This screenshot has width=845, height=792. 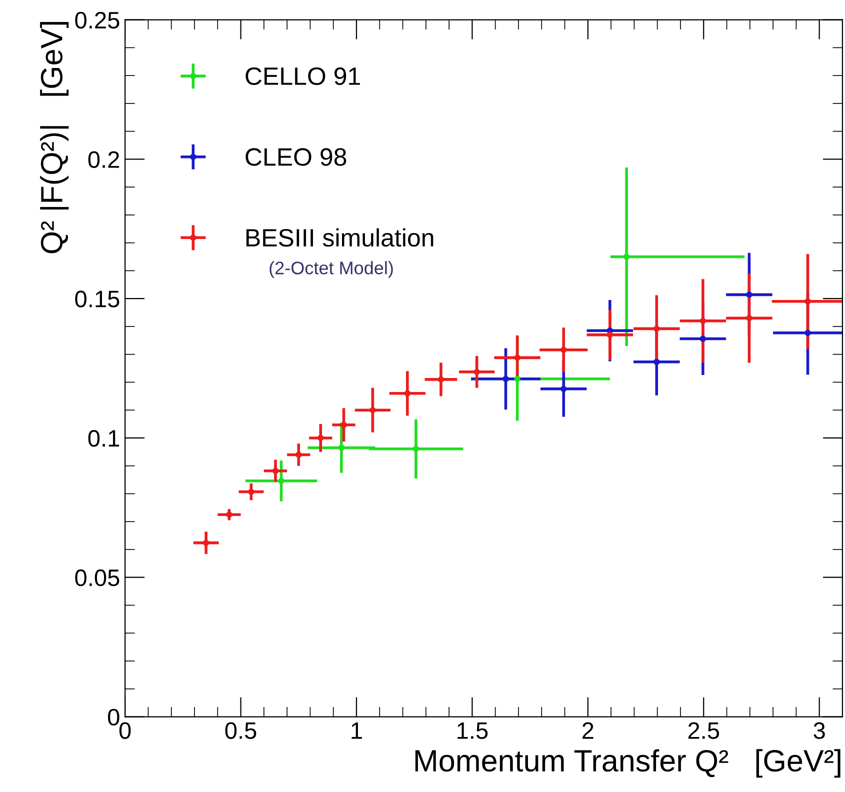 What do you see at coordinates (125, 730) in the screenshot?
I see `x-tick-label: 0` at bounding box center [125, 730].